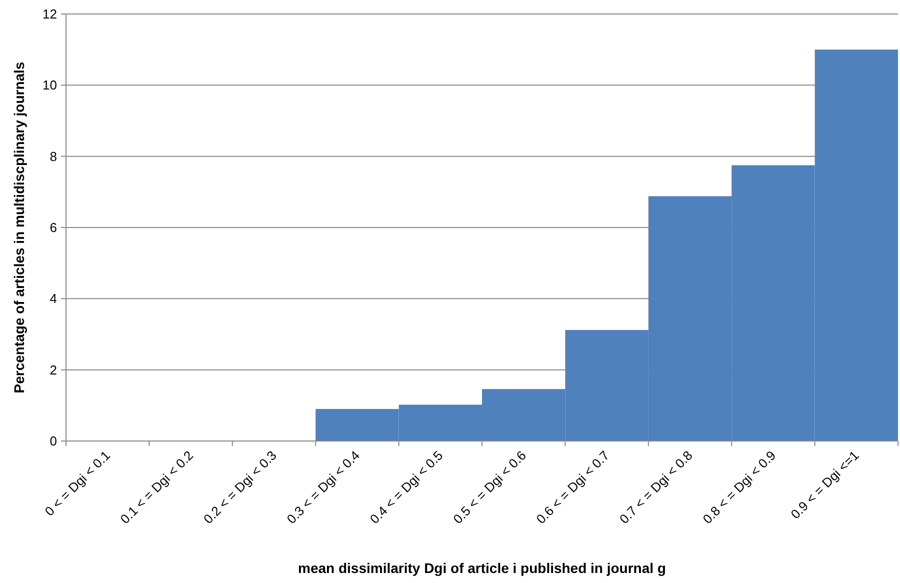  I want to click on x-tick-label: 0.7 < = Dgi < 0.8, so click(656, 487).